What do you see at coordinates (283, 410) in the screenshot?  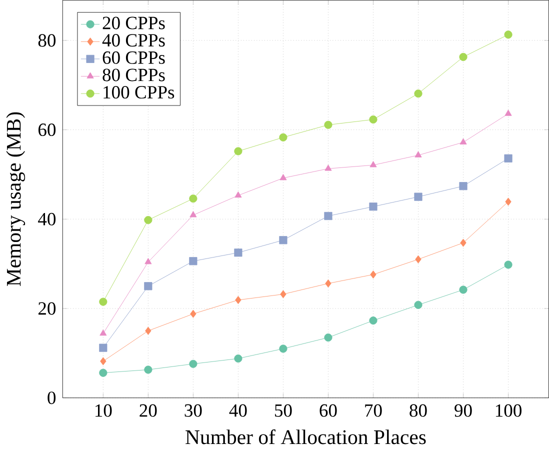 I see `x-tick-label: 50` at bounding box center [283, 410].